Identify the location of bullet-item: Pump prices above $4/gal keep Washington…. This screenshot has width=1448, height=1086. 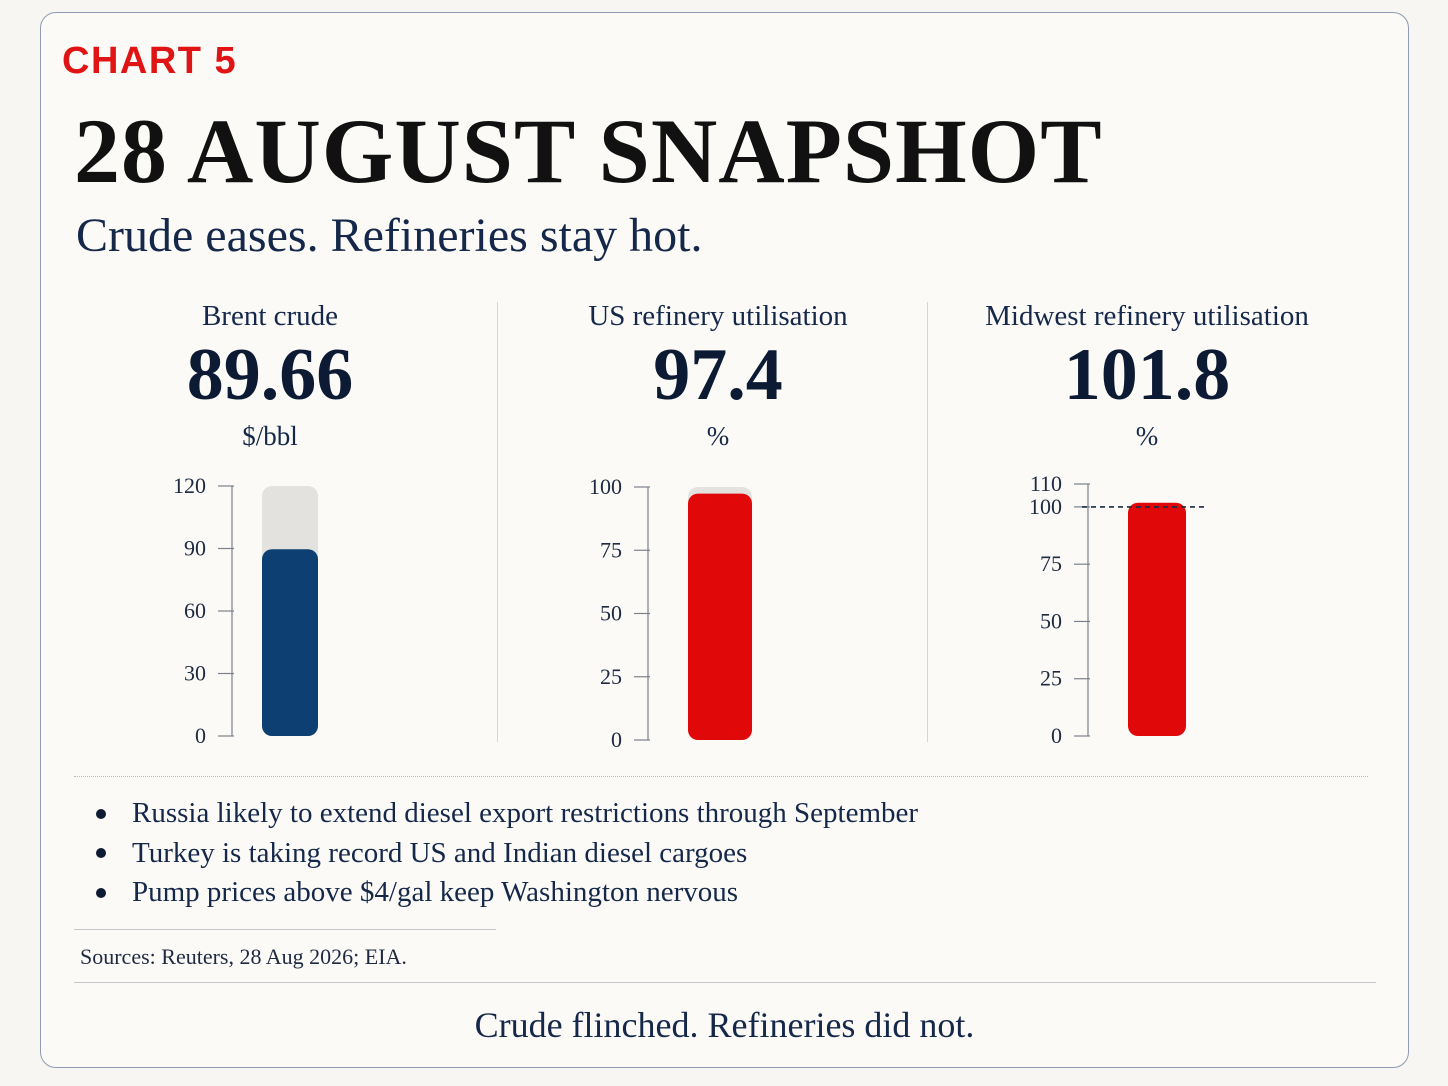
(505, 893).